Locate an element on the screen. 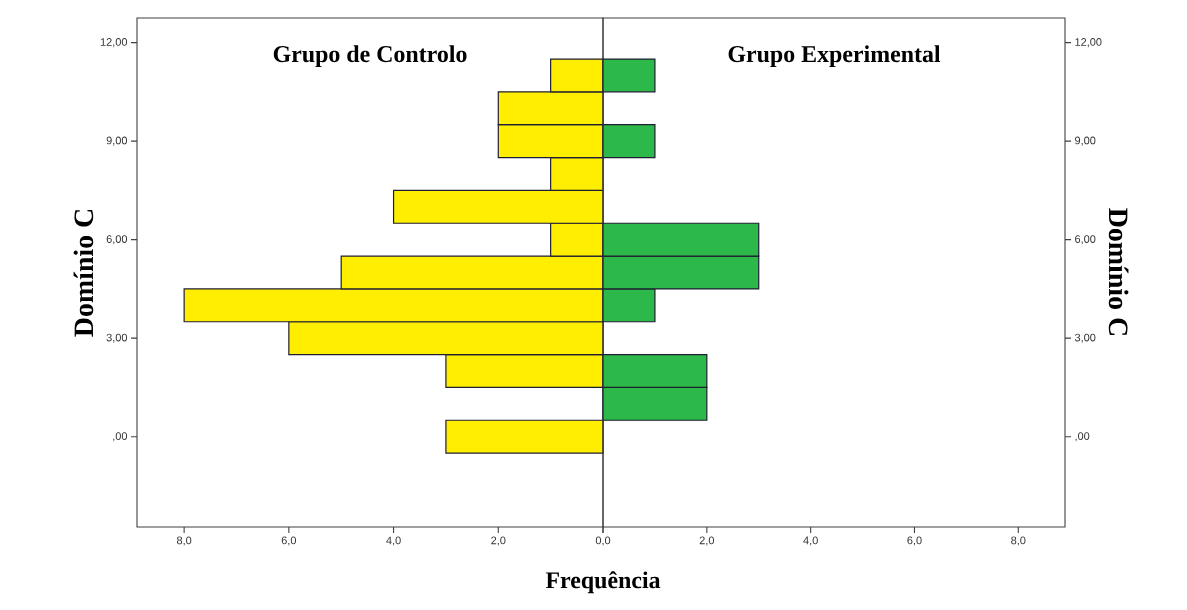 This screenshot has width=1187, height=610. text: Grupo de Controlo is located at coordinates (370, 56).